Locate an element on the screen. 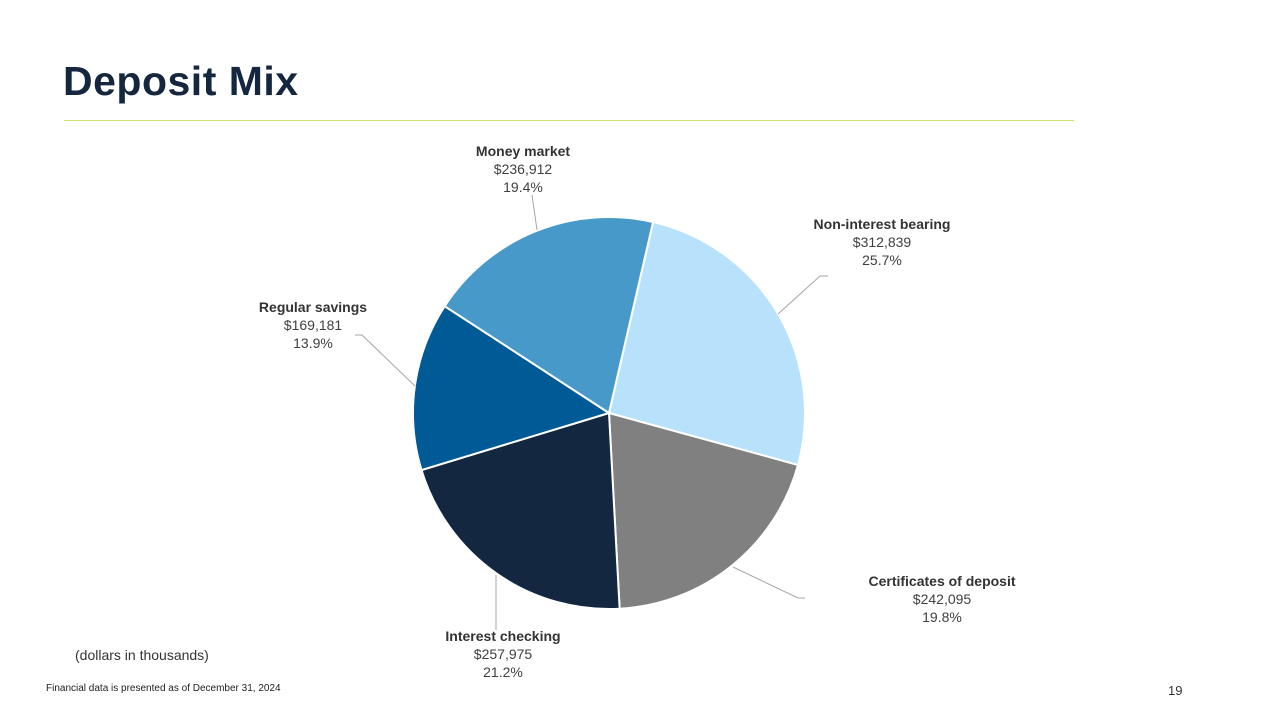 This screenshot has width=1280, height=720. slice-name: Money market is located at coordinates (523, 151).